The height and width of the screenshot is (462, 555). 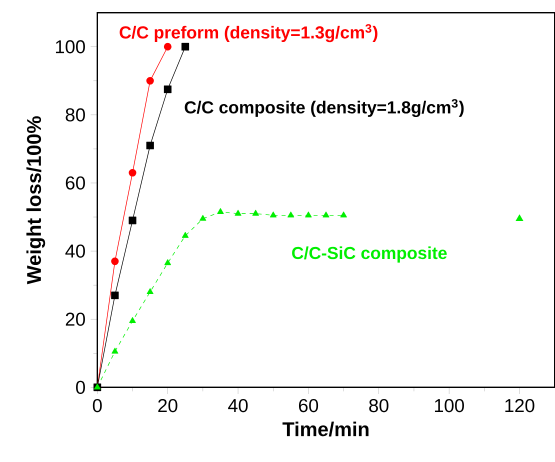 What do you see at coordinates (97, 405) in the screenshot?
I see `x-tick-label: 0` at bounding box center [97, 405].